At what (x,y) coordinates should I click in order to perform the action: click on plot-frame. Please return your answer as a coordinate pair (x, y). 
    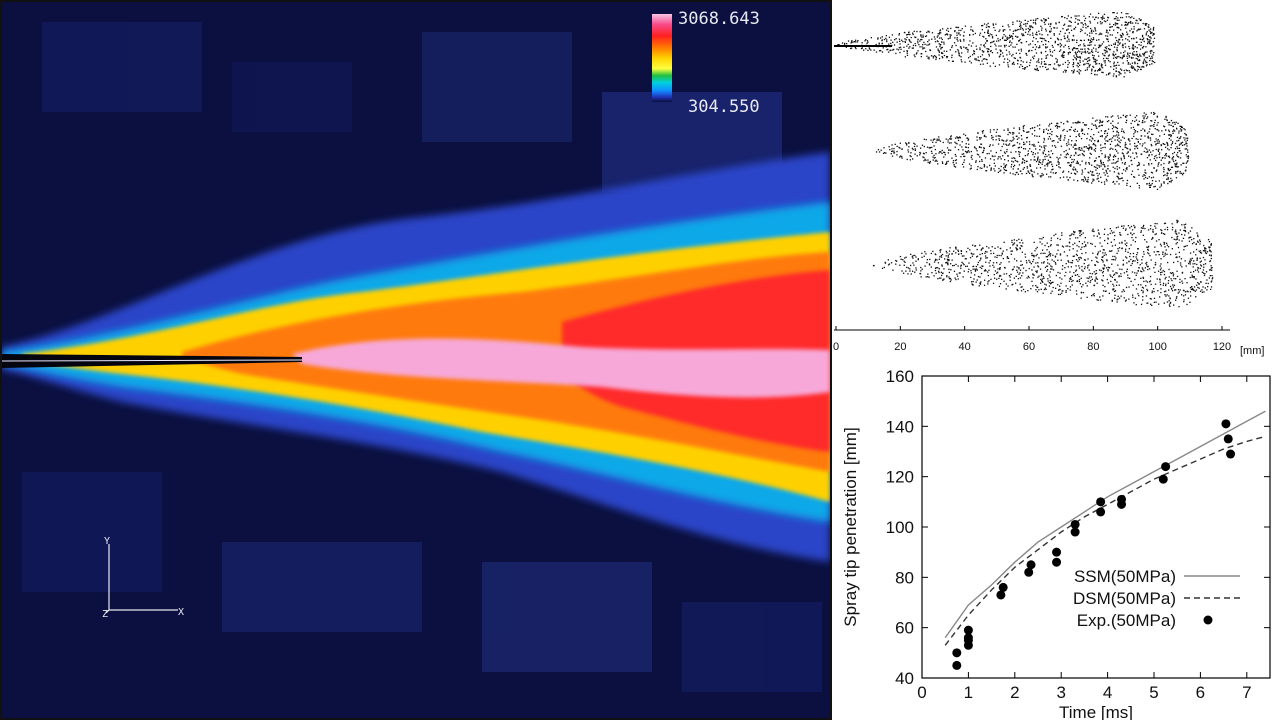
    Looking at the image, I should click on (1096, 527).